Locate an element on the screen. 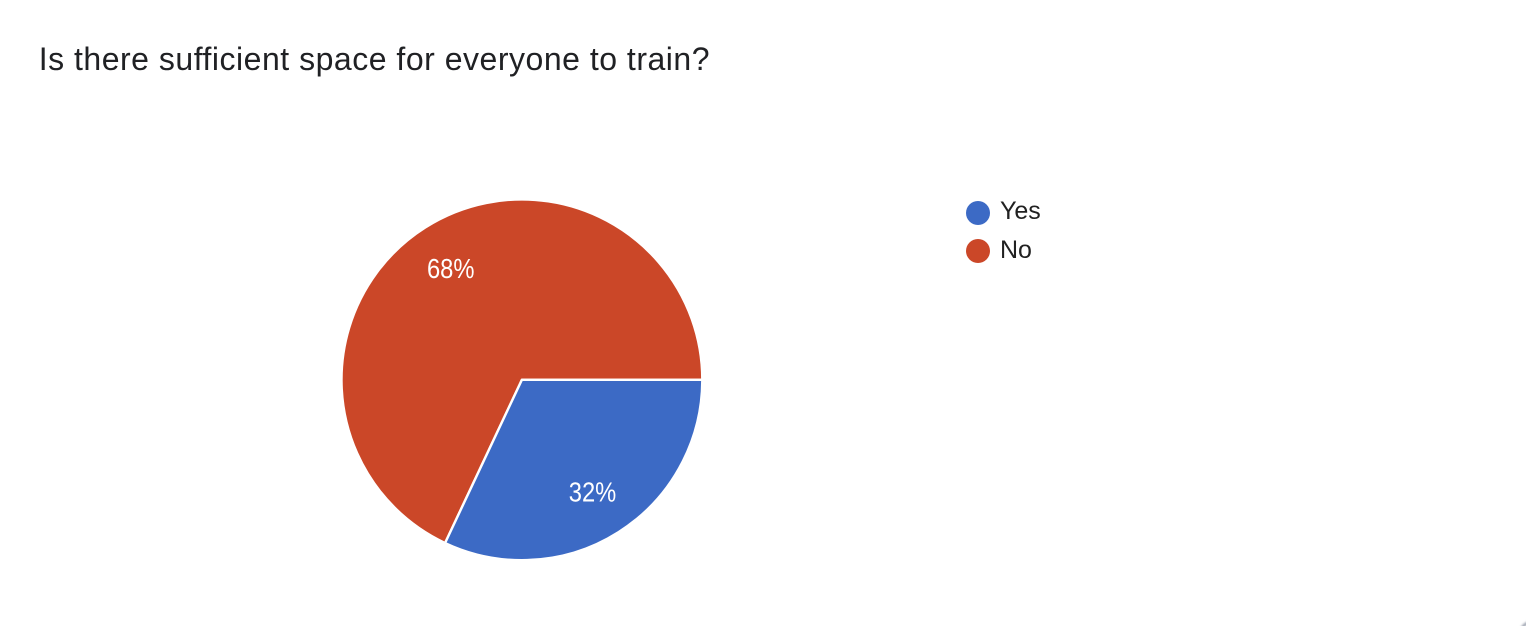  svg-text: 32% is located at coordinates (593, 491).